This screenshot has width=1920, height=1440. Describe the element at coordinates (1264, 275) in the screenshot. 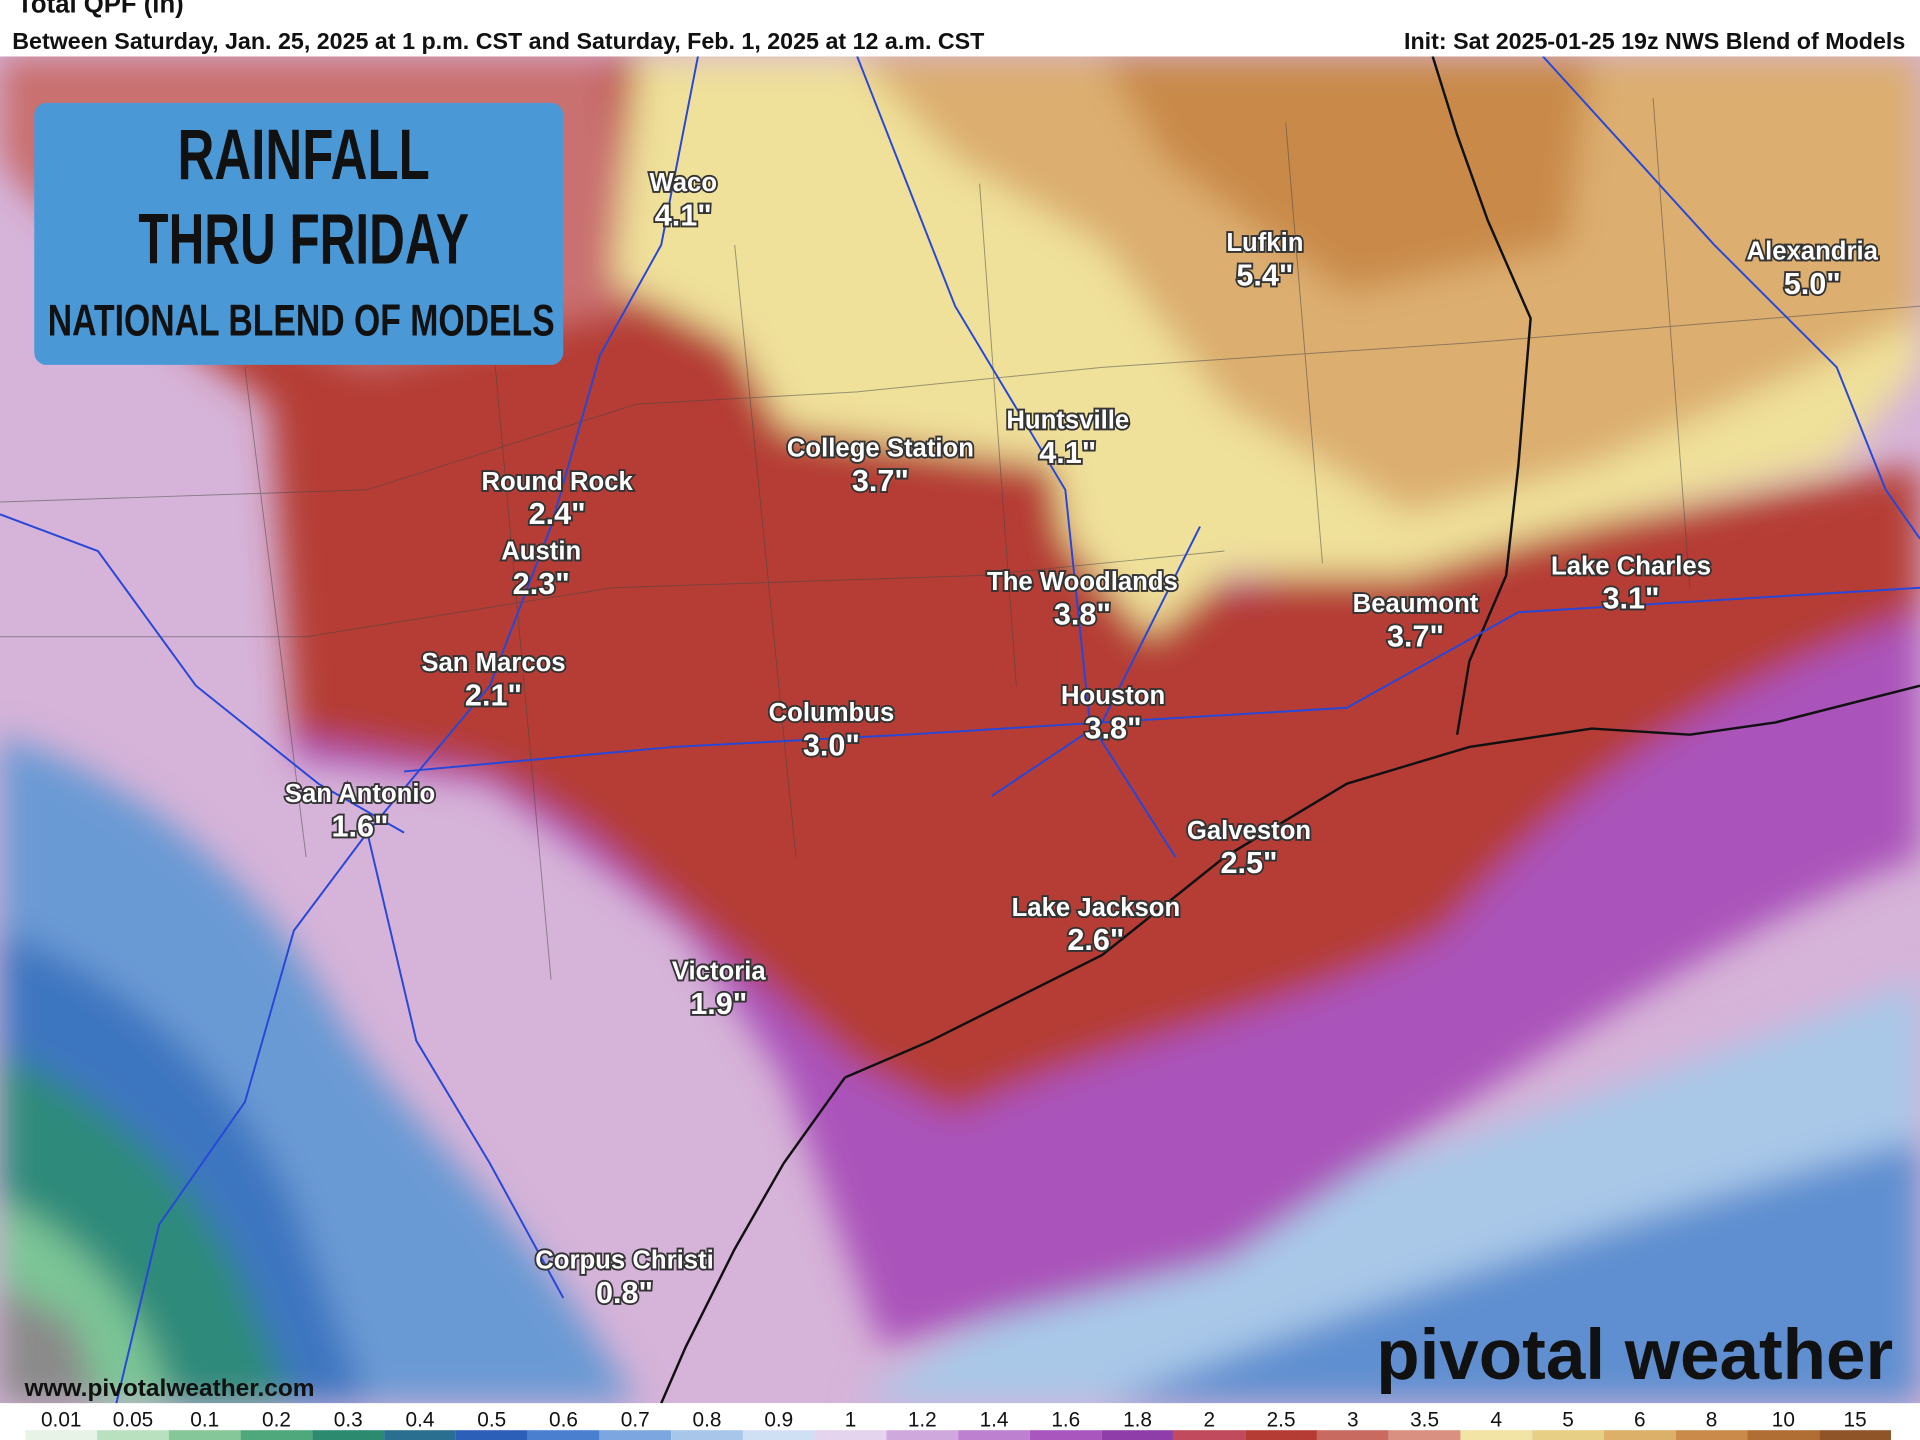

I see `city-amount: 5.4"` at that location.